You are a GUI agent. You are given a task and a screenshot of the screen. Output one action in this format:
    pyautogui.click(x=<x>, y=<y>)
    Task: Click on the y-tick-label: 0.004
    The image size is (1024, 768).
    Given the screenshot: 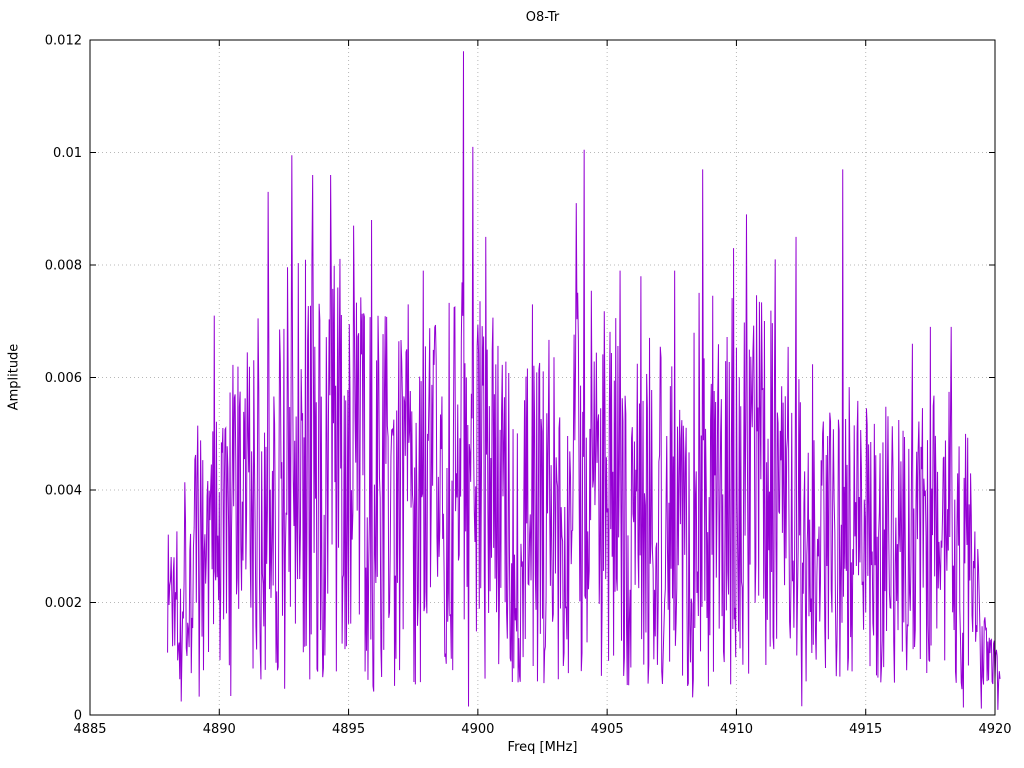 What is the action you would take?
    pyautogui.click(x=63, y=491)
    